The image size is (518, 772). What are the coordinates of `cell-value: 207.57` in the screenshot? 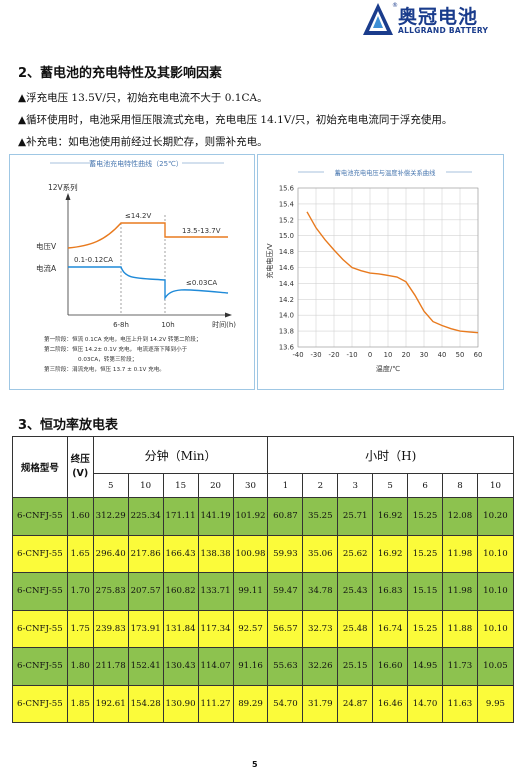 It's located at (145, 591).